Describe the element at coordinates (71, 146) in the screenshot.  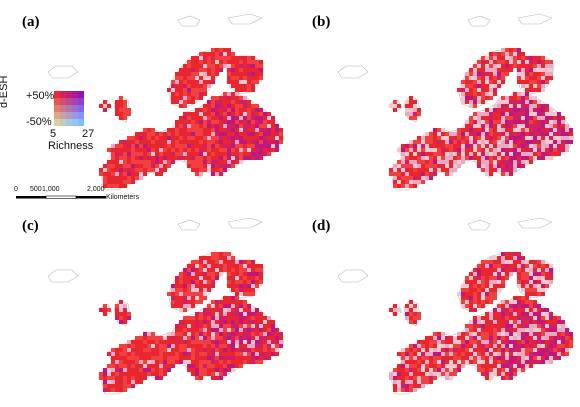
I see `legend-x-title: Richness` at that location.